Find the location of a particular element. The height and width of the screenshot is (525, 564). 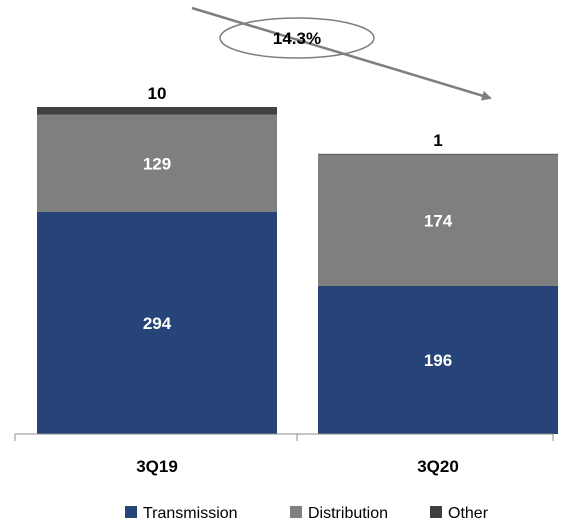

data-label-3q19-other: 10 is located at coordinates (157, 93).